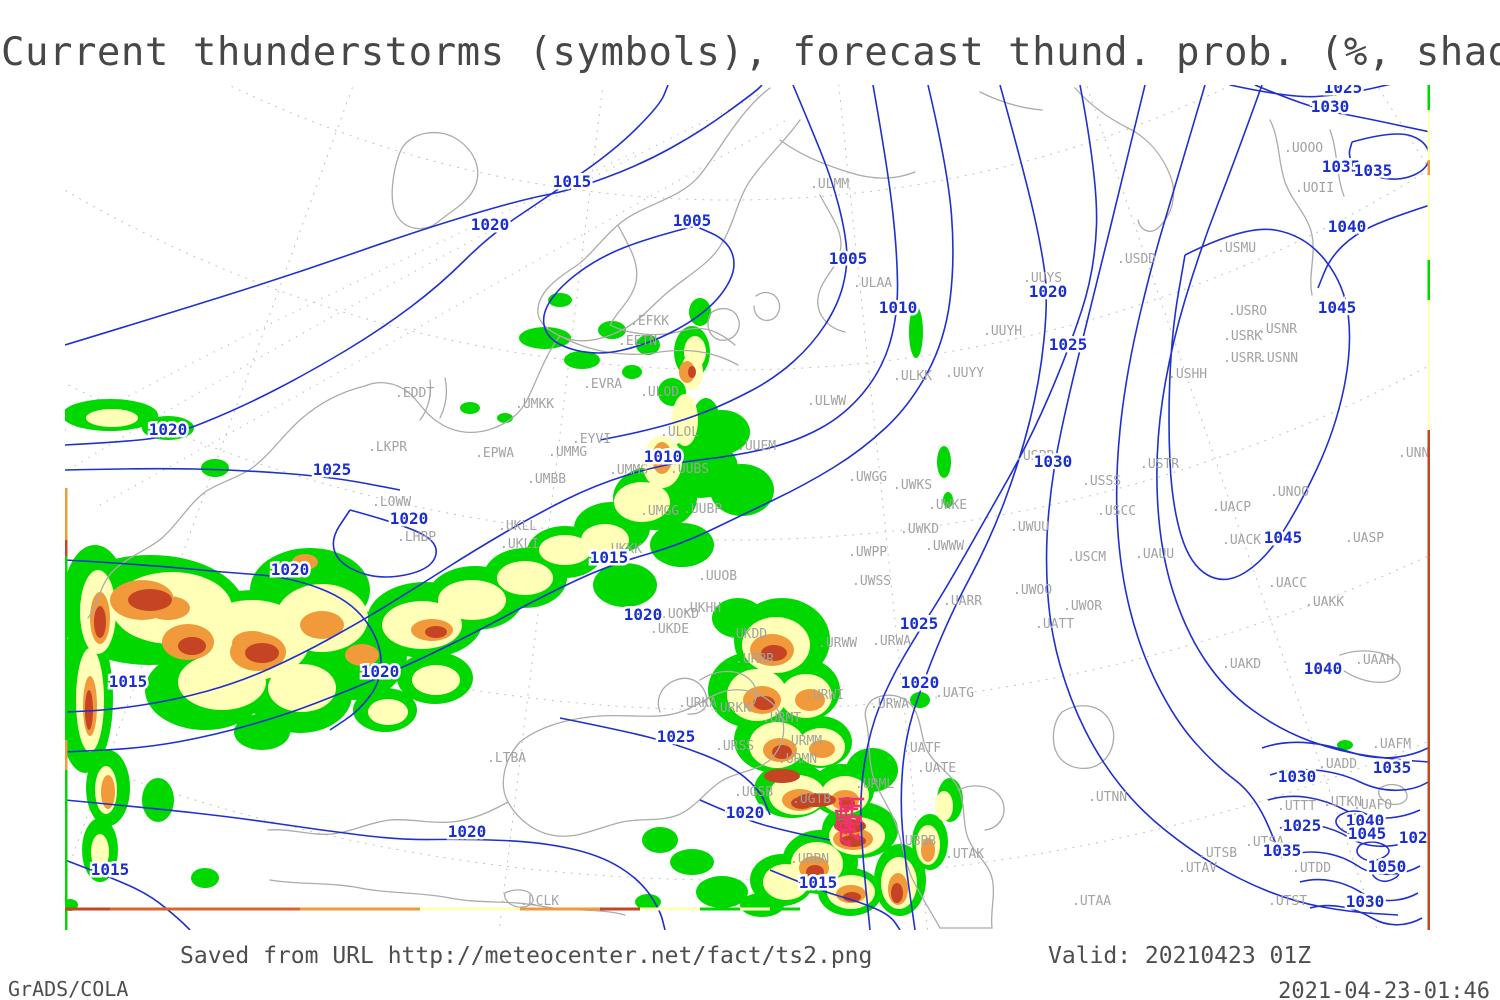 Image resolution: width=1500 pixels, height=1000 pixels. I want to click on station-label: .UACP, so click(1231, 507).